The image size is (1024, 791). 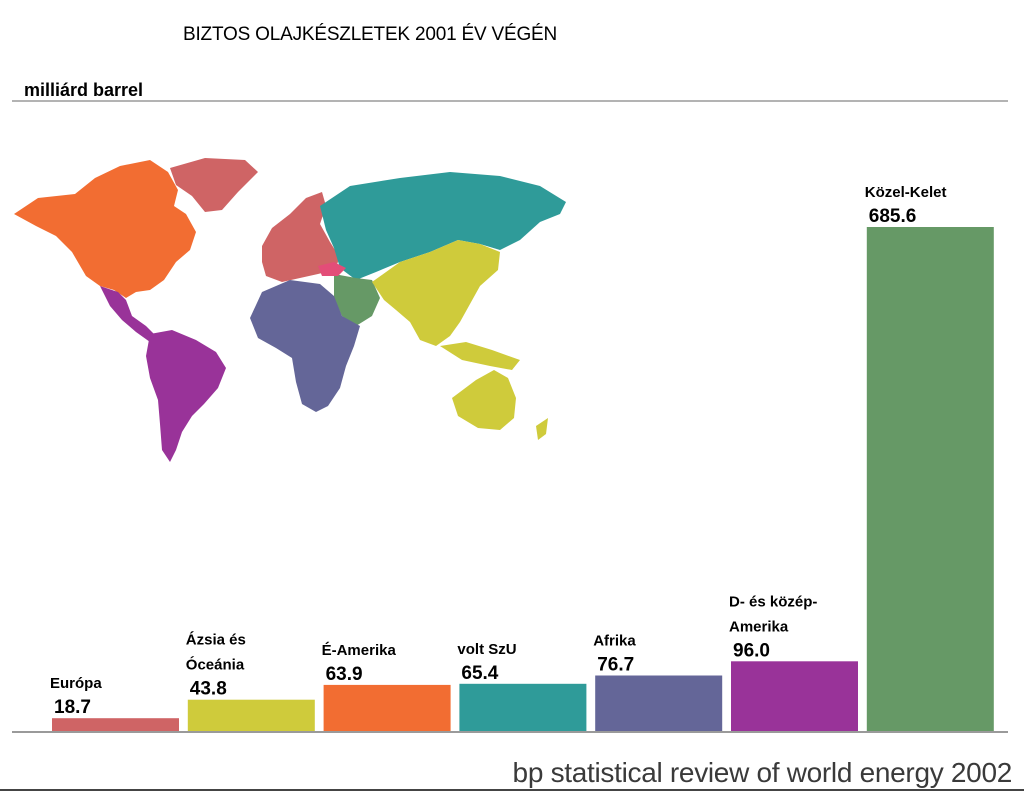 What do you see at coordinates (72, 707) in the screenshot?
I see `value-label-0: 18.7` at bounding box center [72, 707].